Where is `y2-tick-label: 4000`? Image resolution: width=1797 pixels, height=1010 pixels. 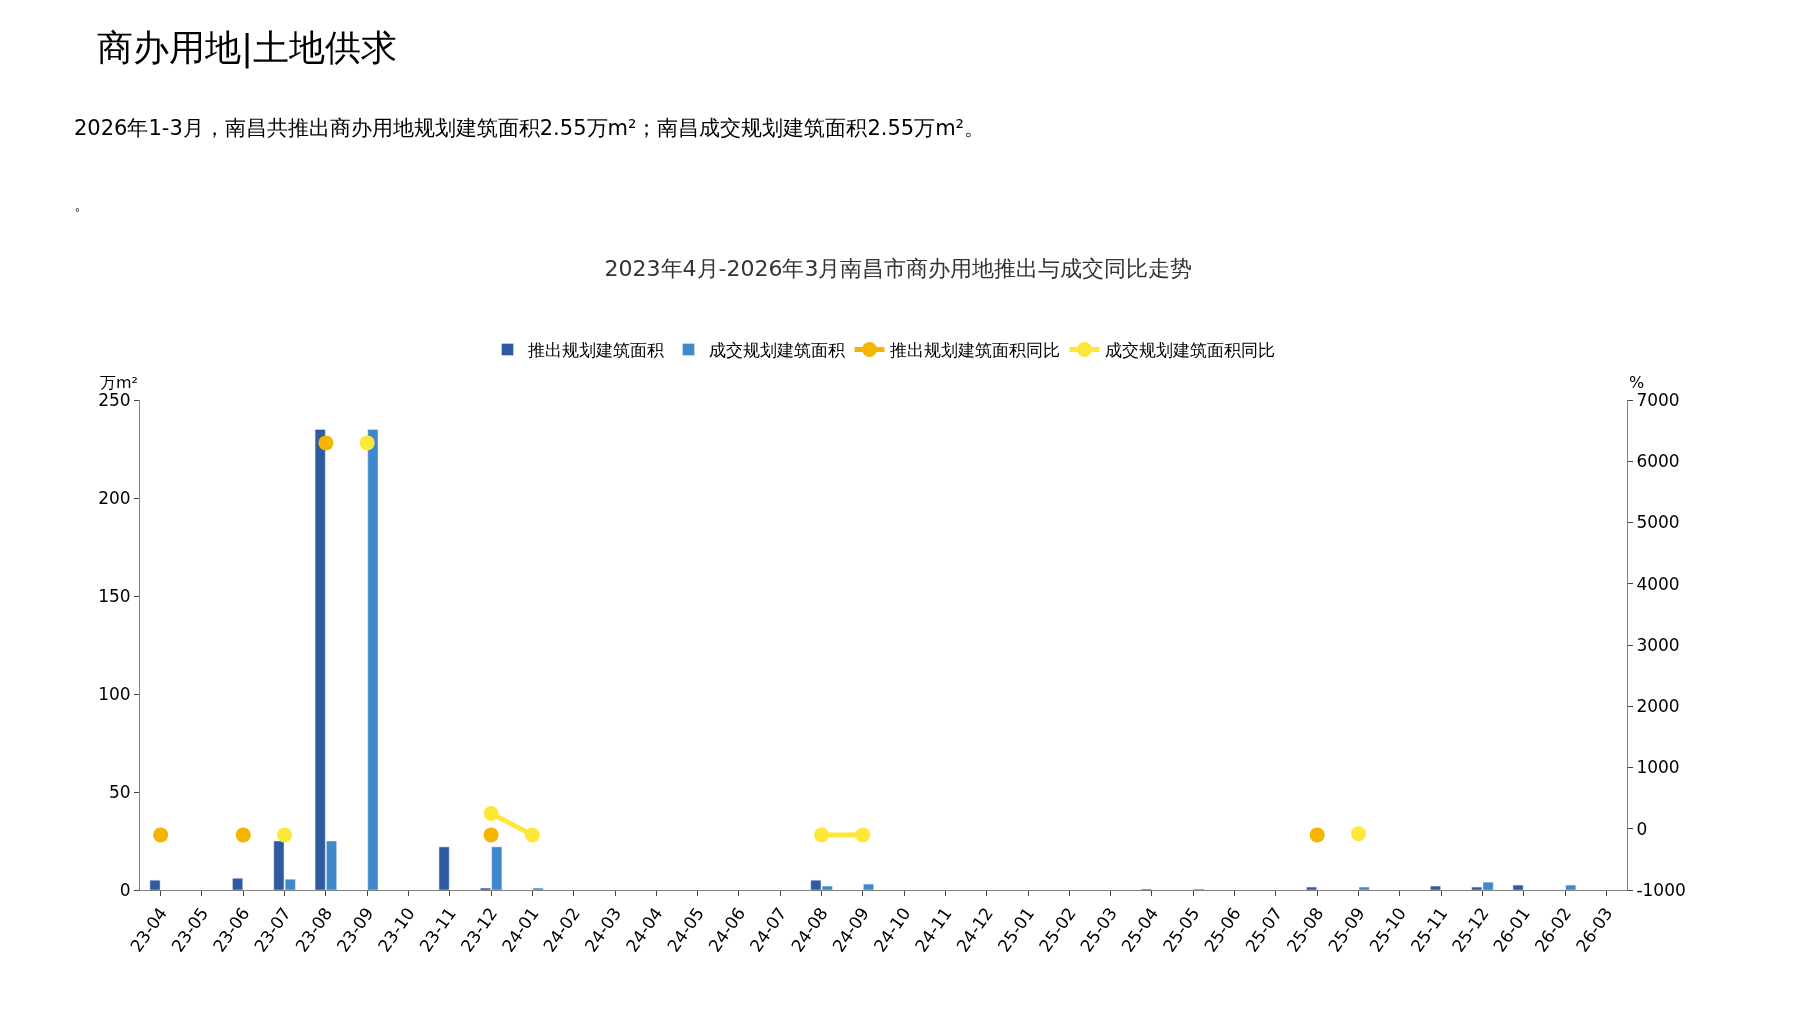
y2-tick-label: 4000 is located at coordinates (1658, 583).